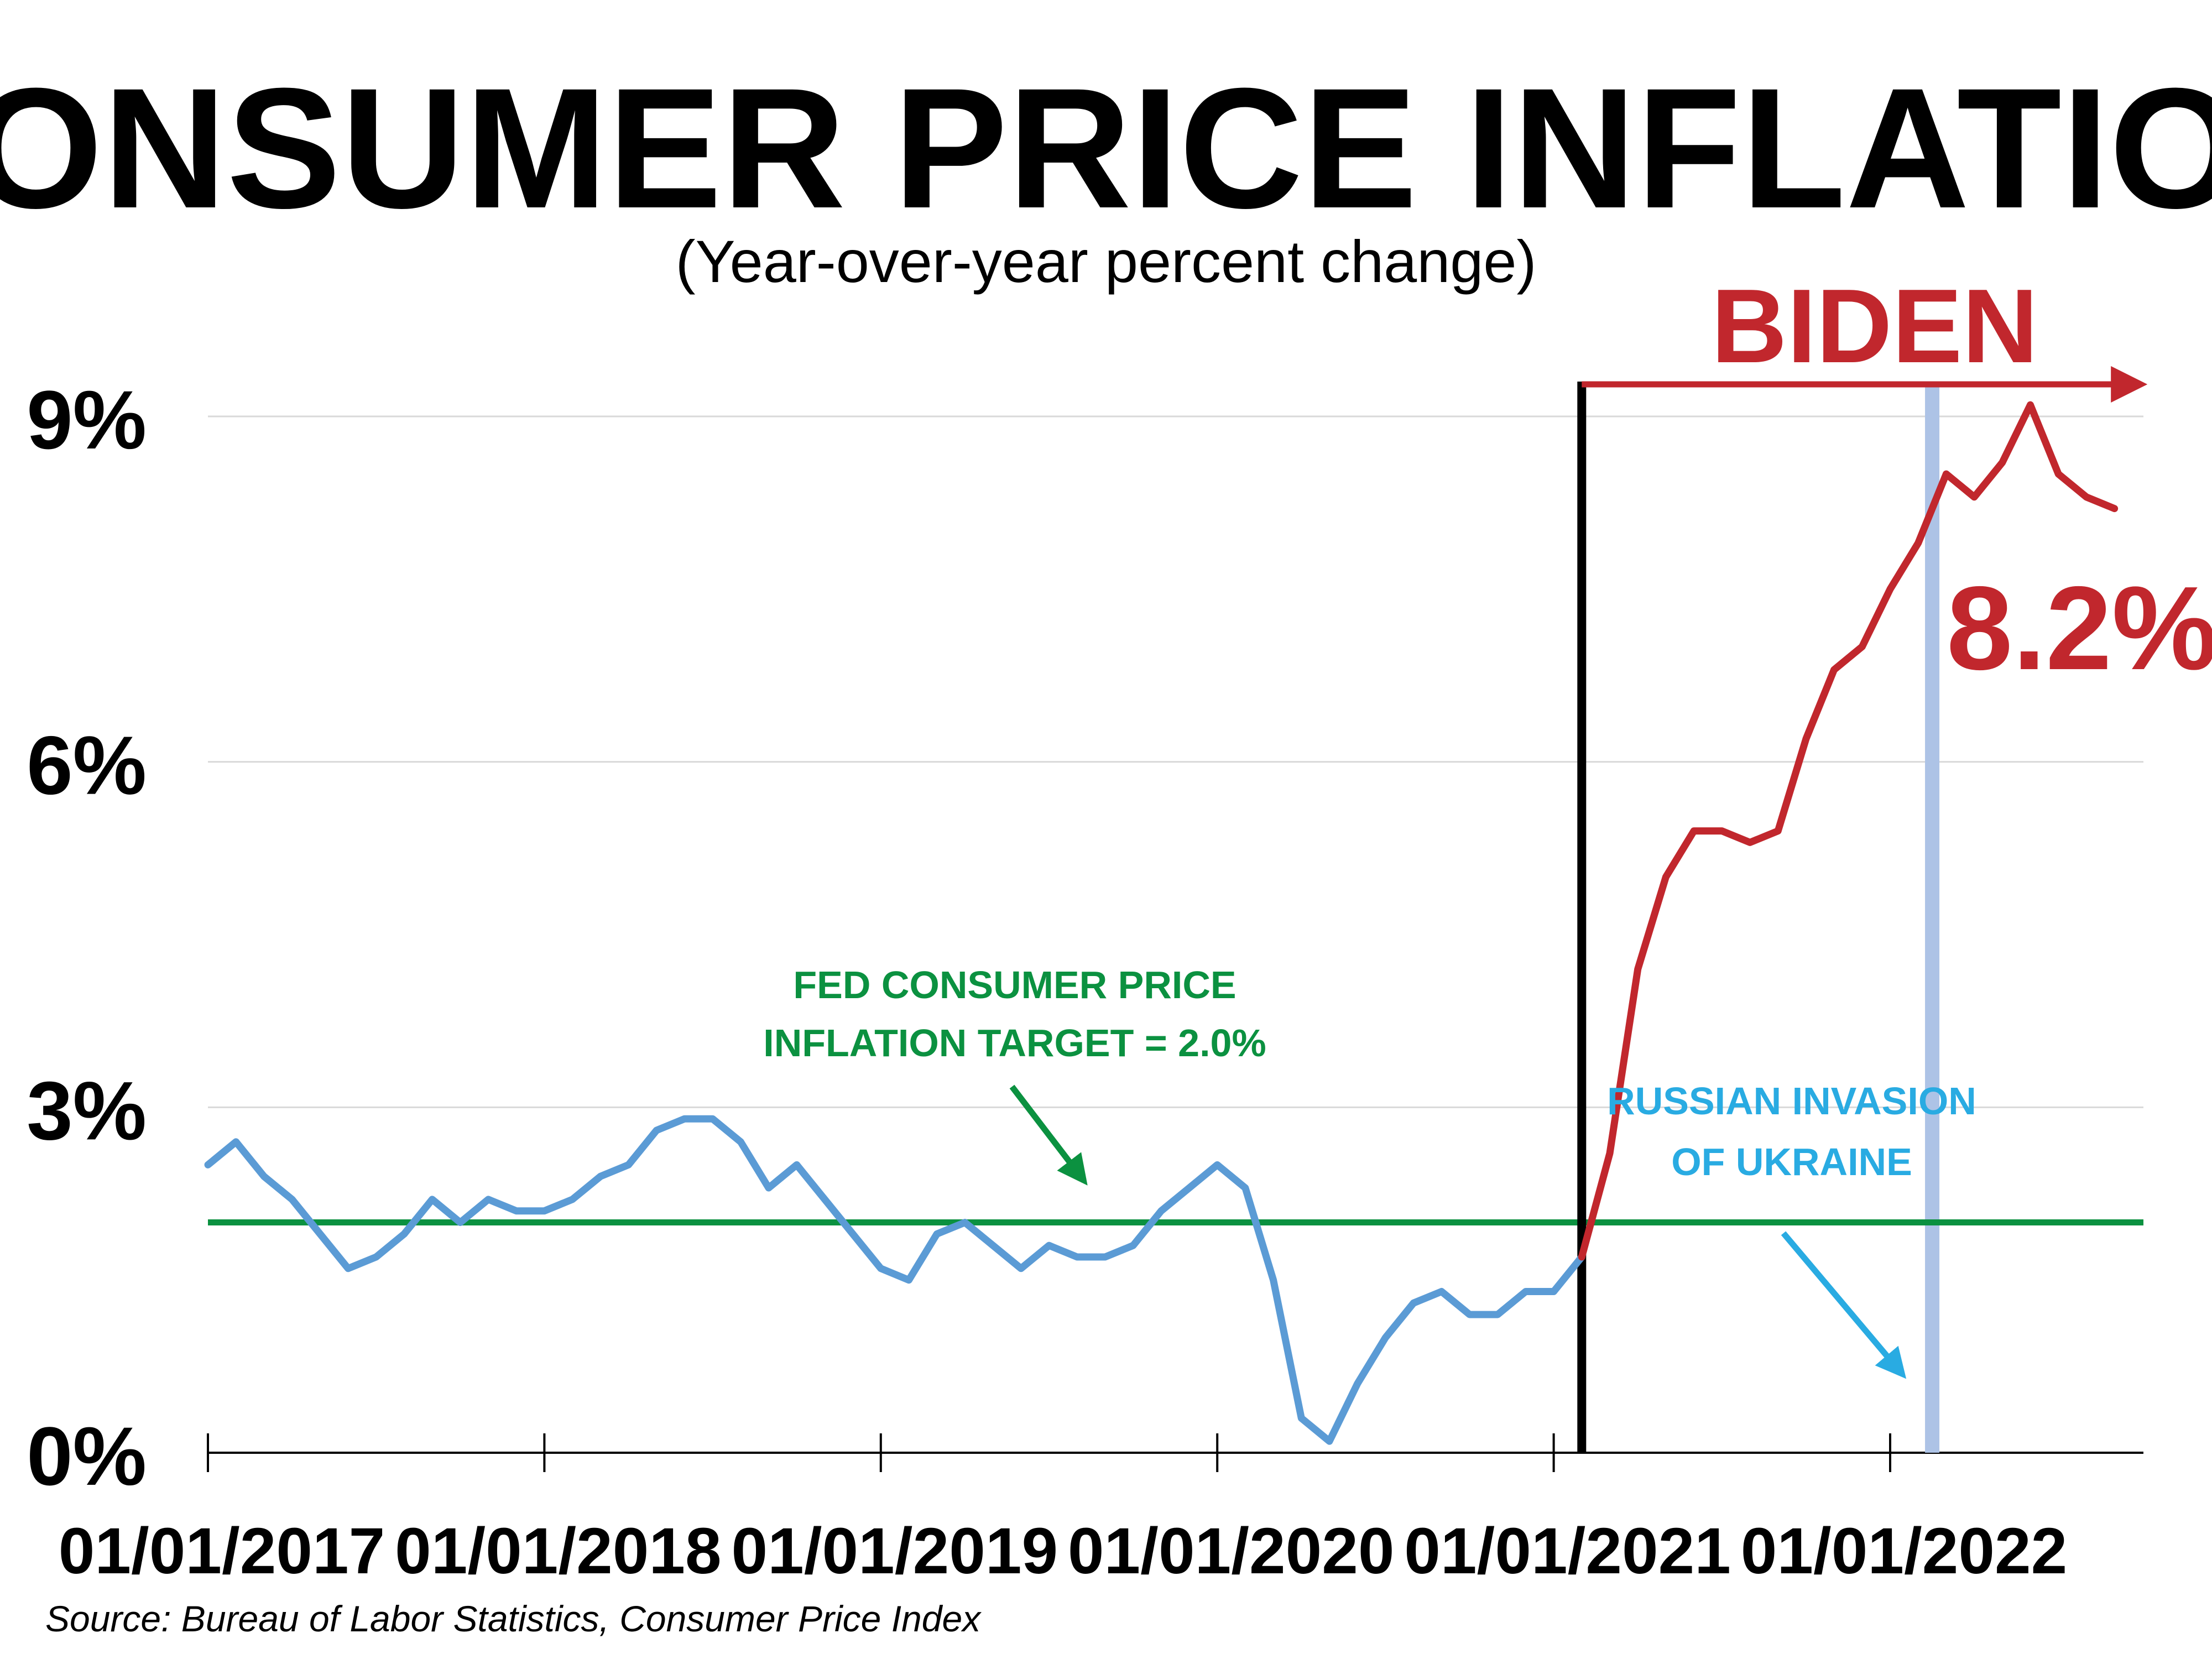 The image size is (2212, 1659). What do you see at coordinates (87, 1456) in the screenshot?
I see `y-tick-label: 0%` at bounding box center [87, 1456].